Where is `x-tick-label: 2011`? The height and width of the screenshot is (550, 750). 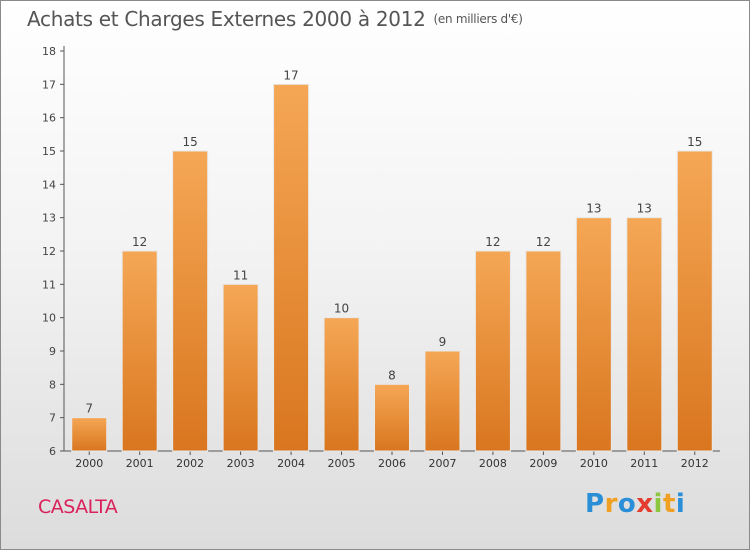 x-tick-label: 2011 is located at coordinates (644, 463).